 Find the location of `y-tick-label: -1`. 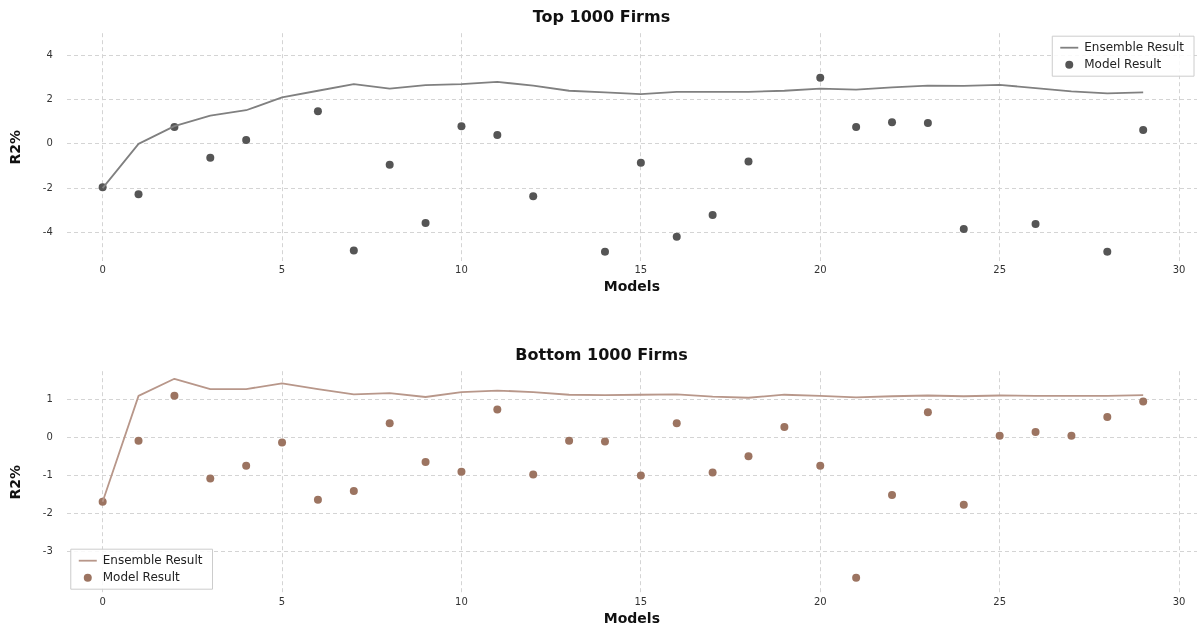

y-tick-label: -1 is located at coordinates (47, 475).